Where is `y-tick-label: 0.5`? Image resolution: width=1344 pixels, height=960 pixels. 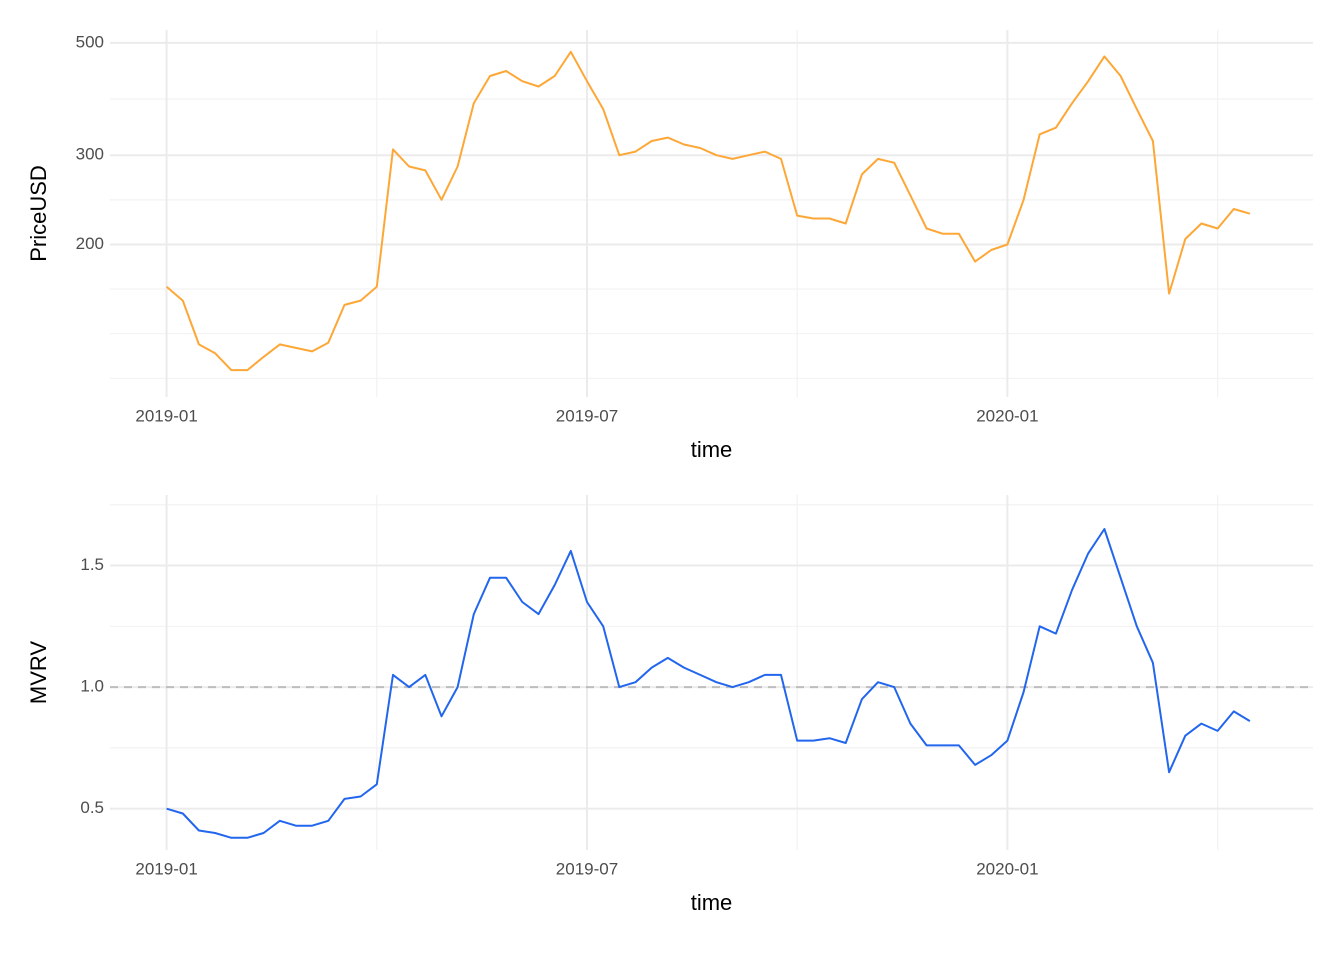
y-tick-label: 0.5 is located at coordinates (92, 807).